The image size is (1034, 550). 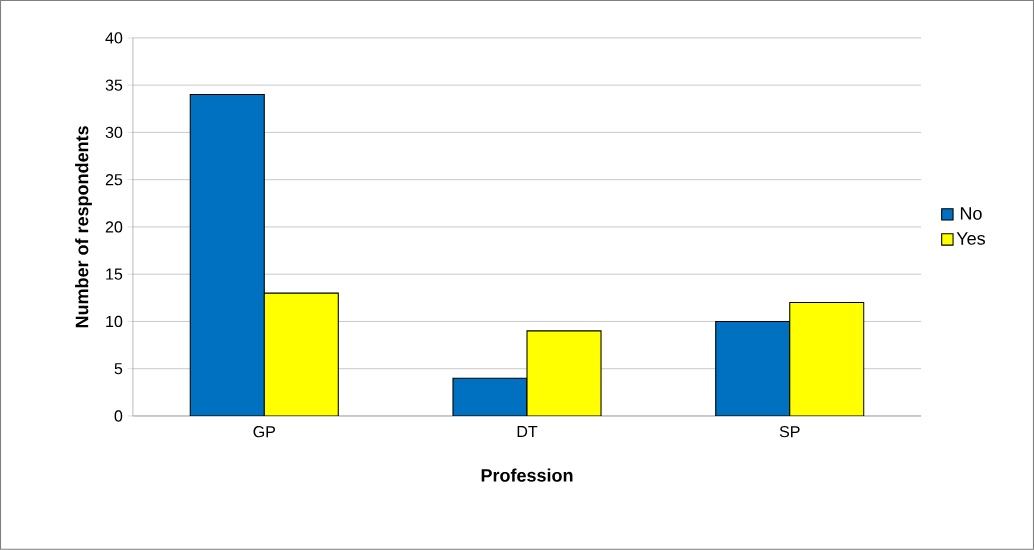 I want to click on x-axis-title: Profession, so click(x=527, y=475).